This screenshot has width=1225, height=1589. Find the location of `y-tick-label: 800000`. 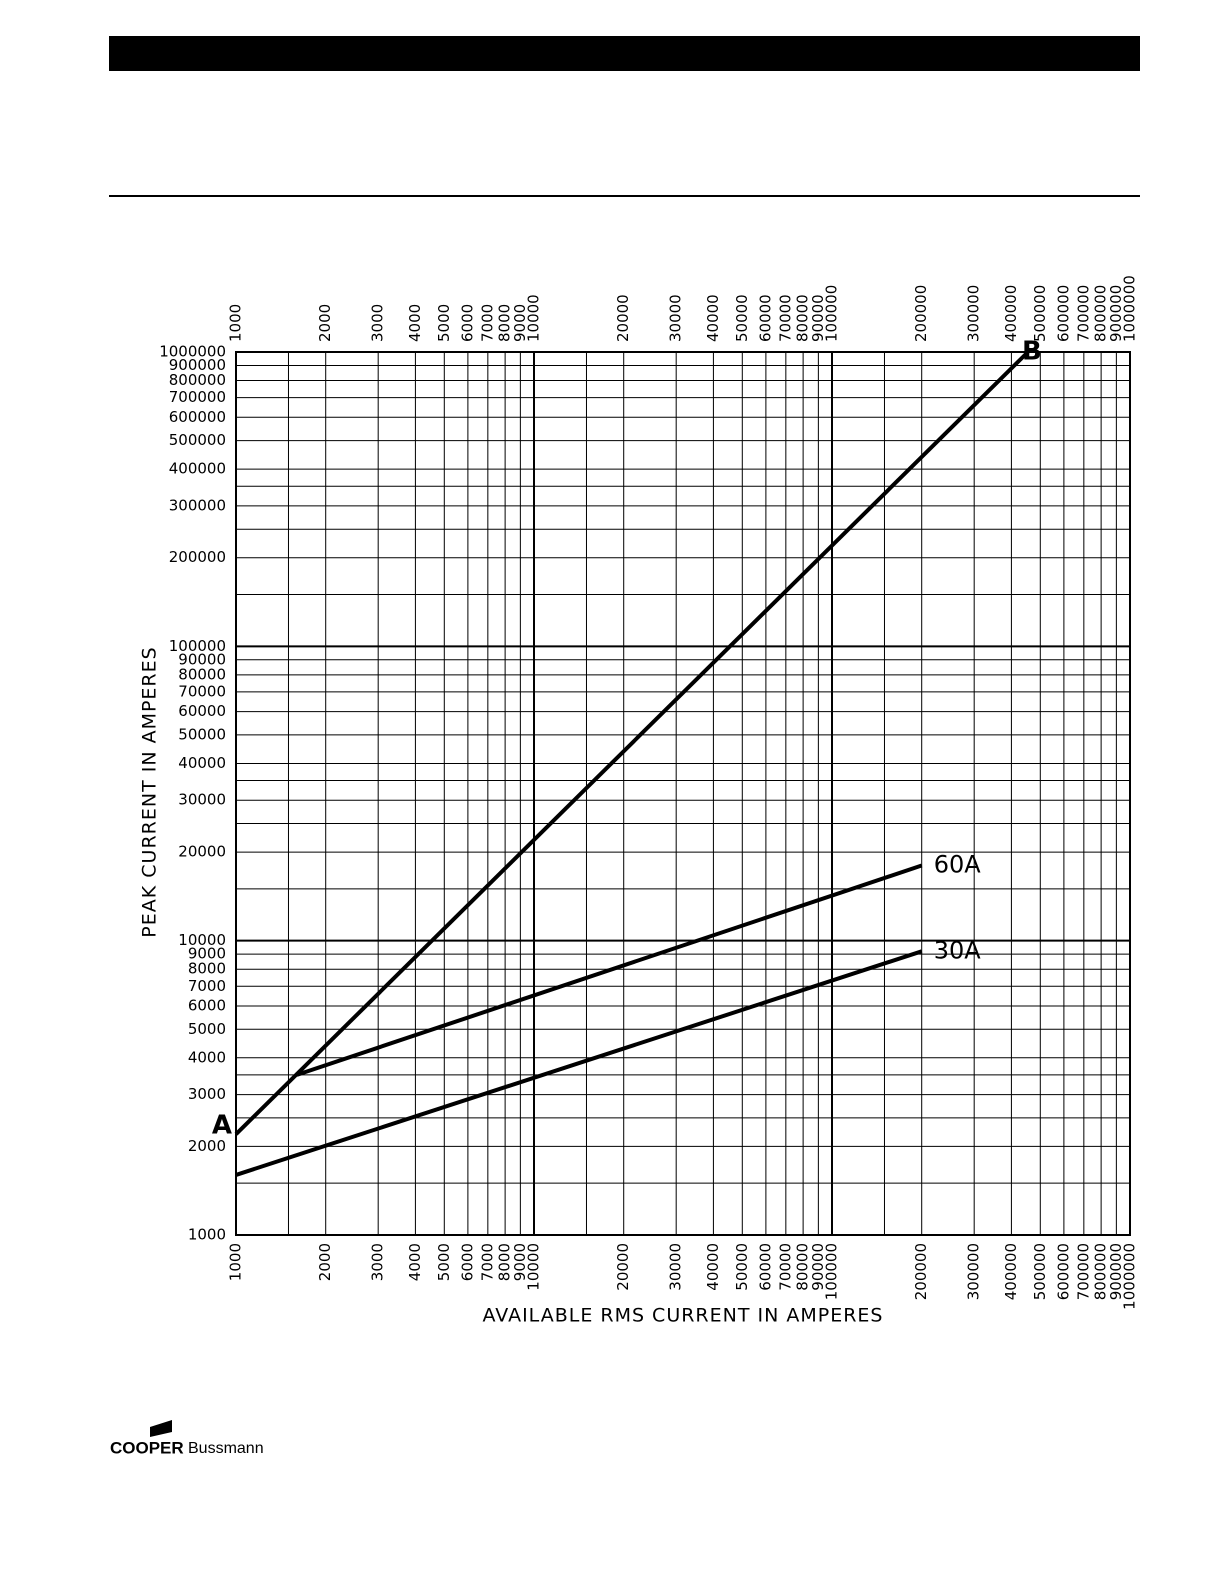

y-tick-label: 800000 is located at coordinates (197, 380).